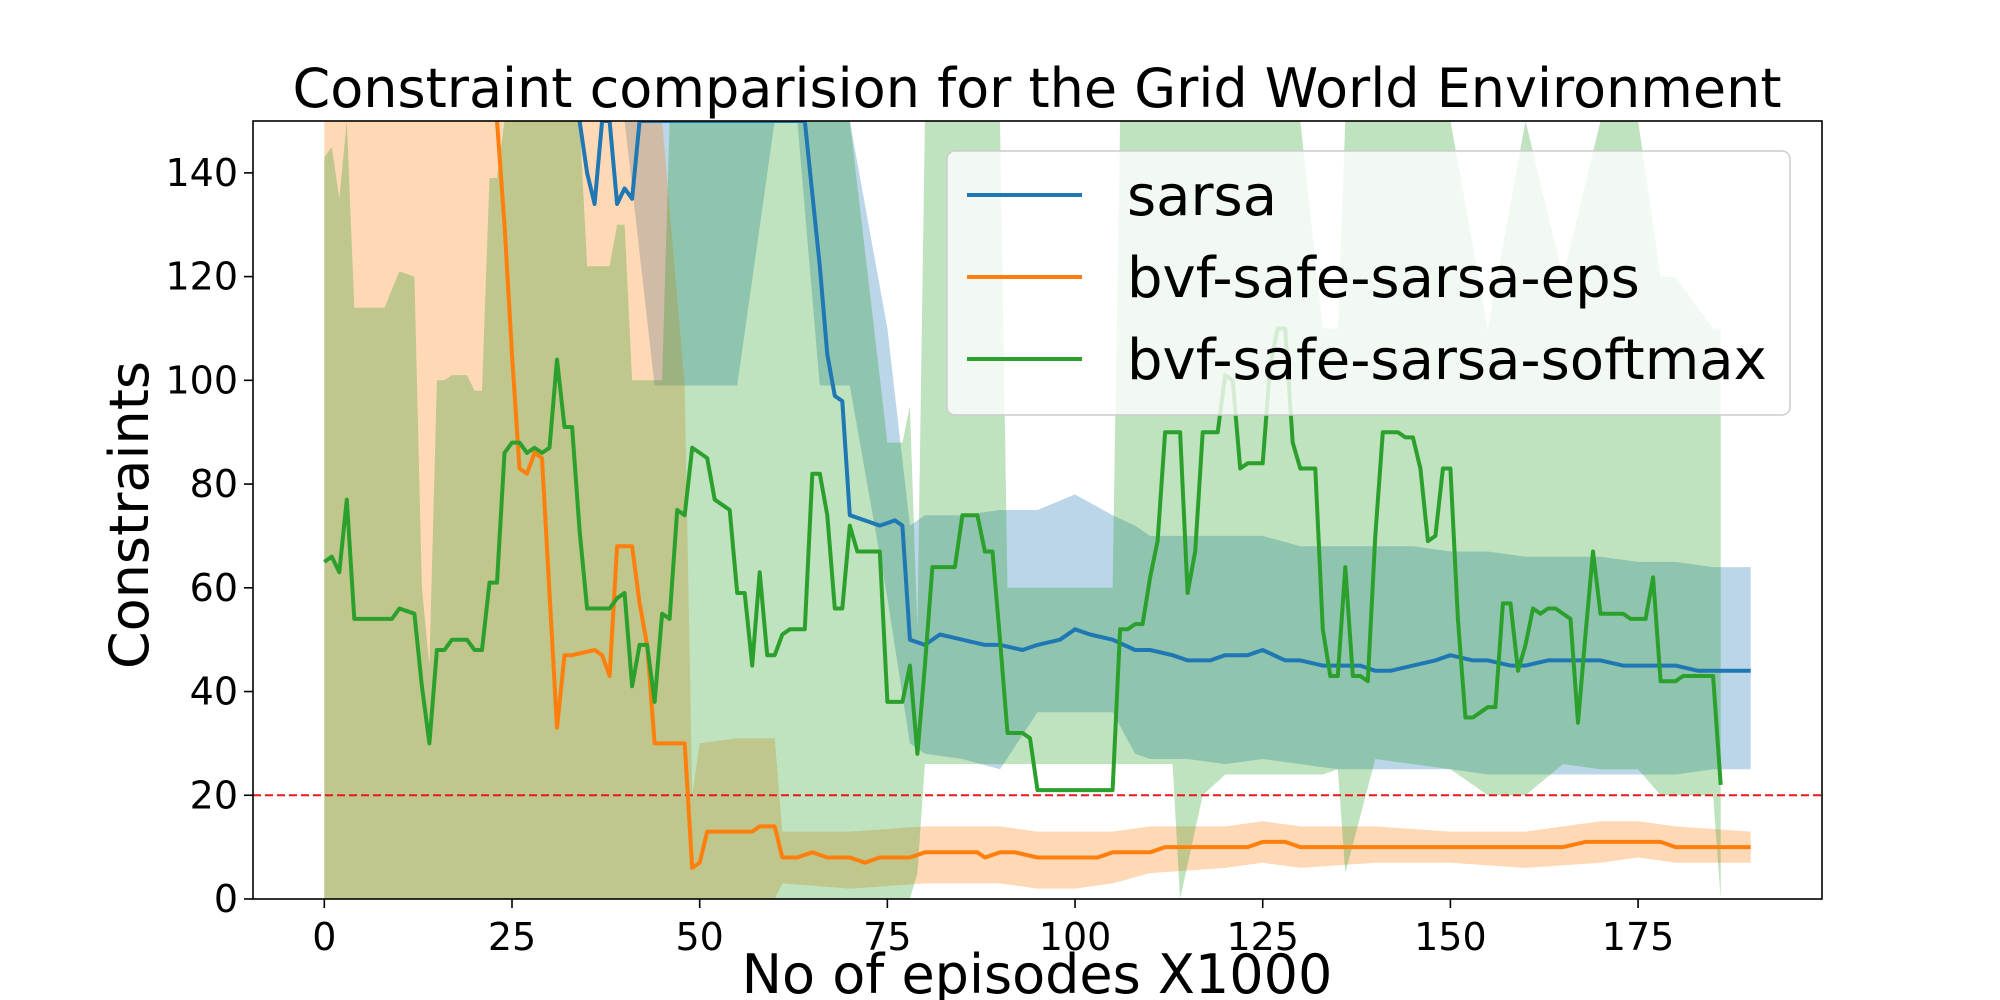 This screenshot has height=1000, width=2000. What do you see at coordinates (1638, 937) in the screenshot?
I see `x-tick-label: 175` at bounding box center [1638, 937].